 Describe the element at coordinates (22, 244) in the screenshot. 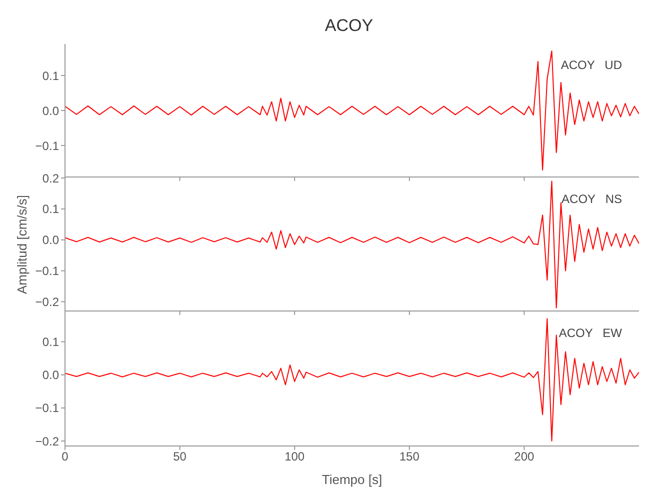

I see `y-axis-title: Amplitud [cm/s/s]` at that location.